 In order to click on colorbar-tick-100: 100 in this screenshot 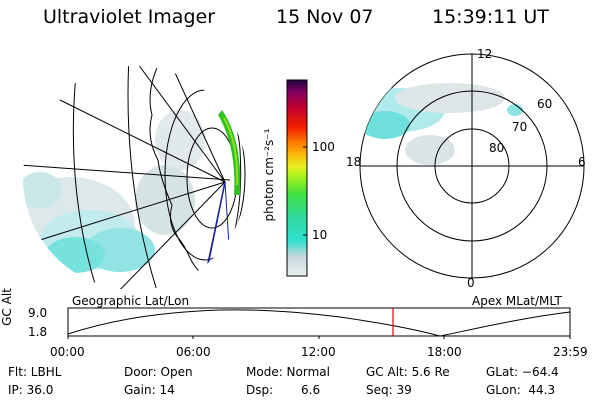, I will do `click(323, 147)`.